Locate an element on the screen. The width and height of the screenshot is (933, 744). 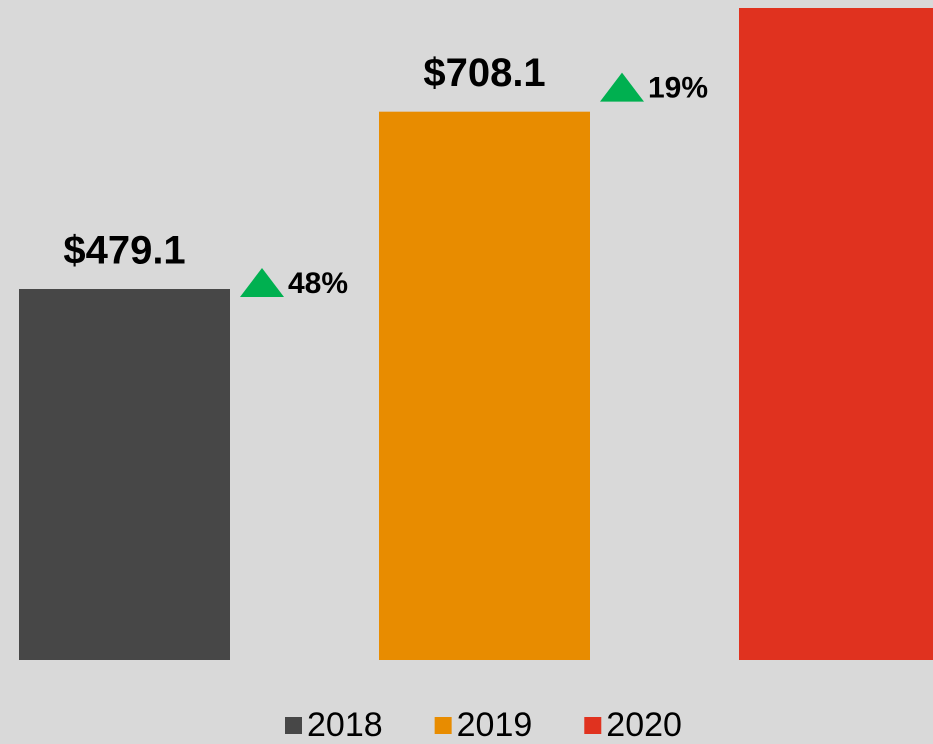
bar is located at coordinates (124, 474).